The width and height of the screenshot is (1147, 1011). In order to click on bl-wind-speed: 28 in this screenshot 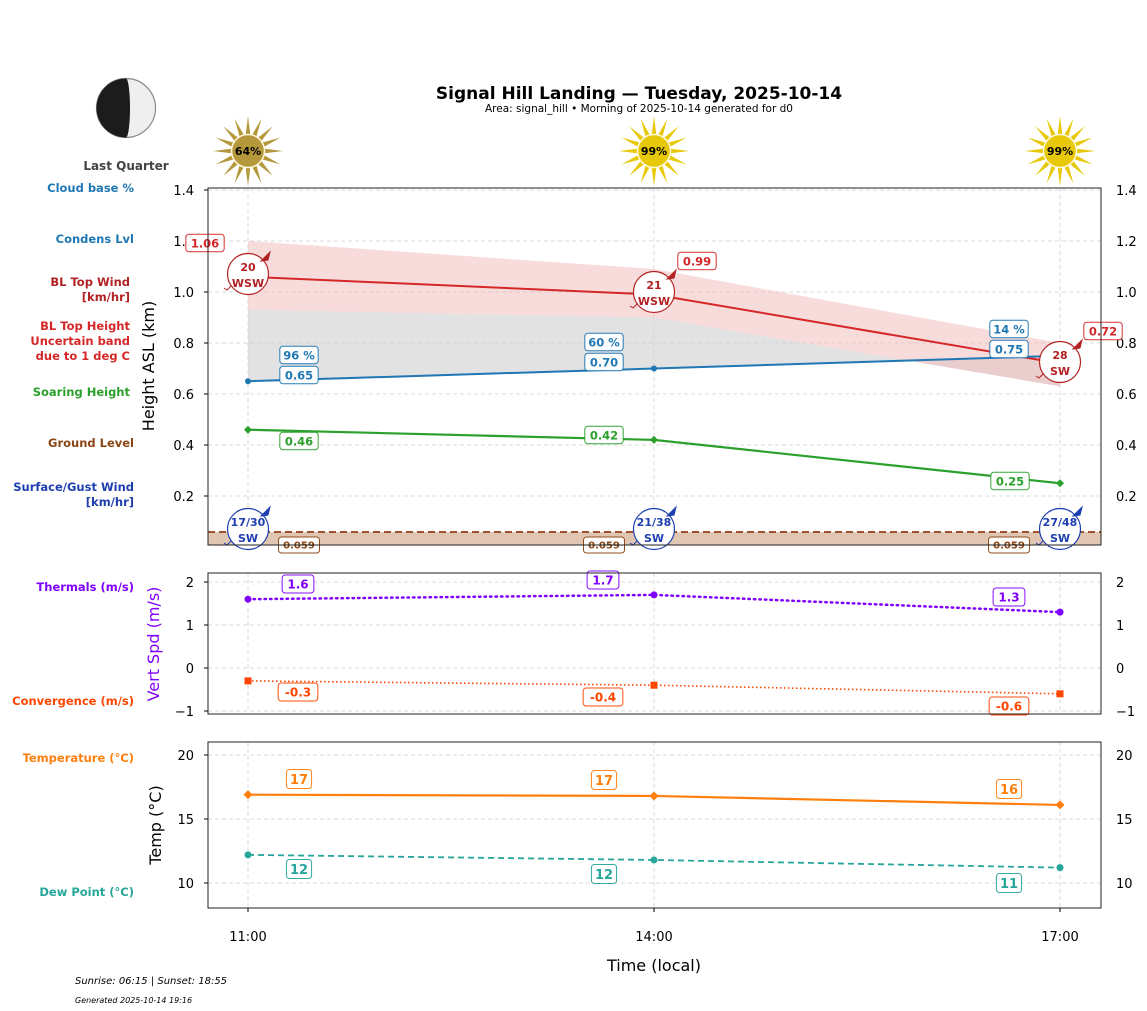, I will do `click(1059, 355)`.